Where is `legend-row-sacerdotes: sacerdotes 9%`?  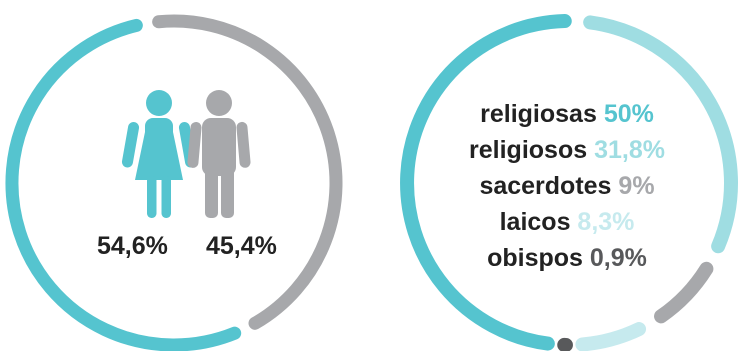 legend-row-sacerdotes: sacerdotes 9% is located at coordinates (567, 186).